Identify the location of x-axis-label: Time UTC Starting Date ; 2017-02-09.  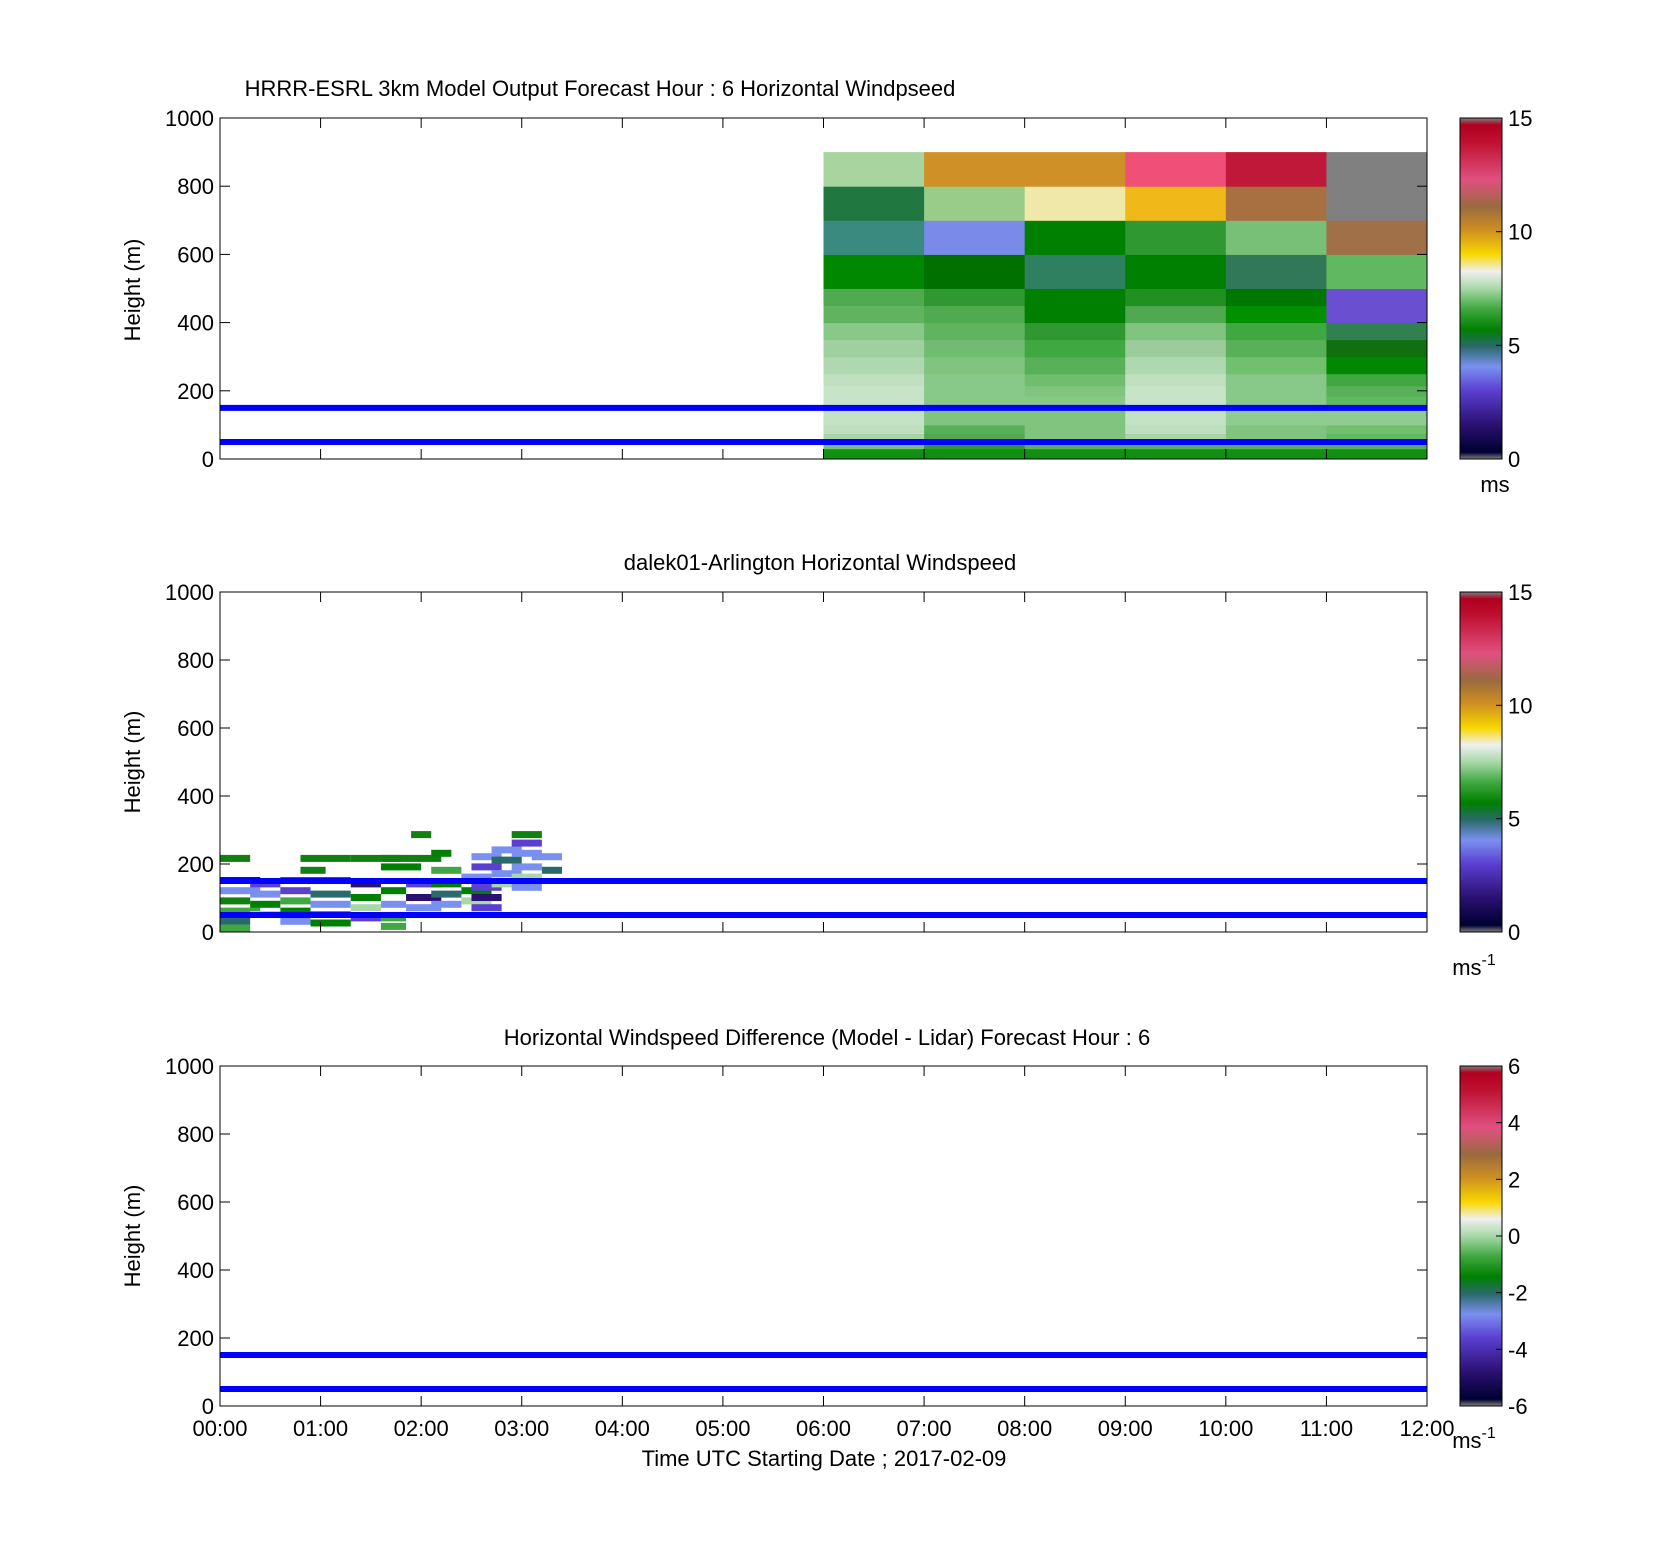
(824, 1458).